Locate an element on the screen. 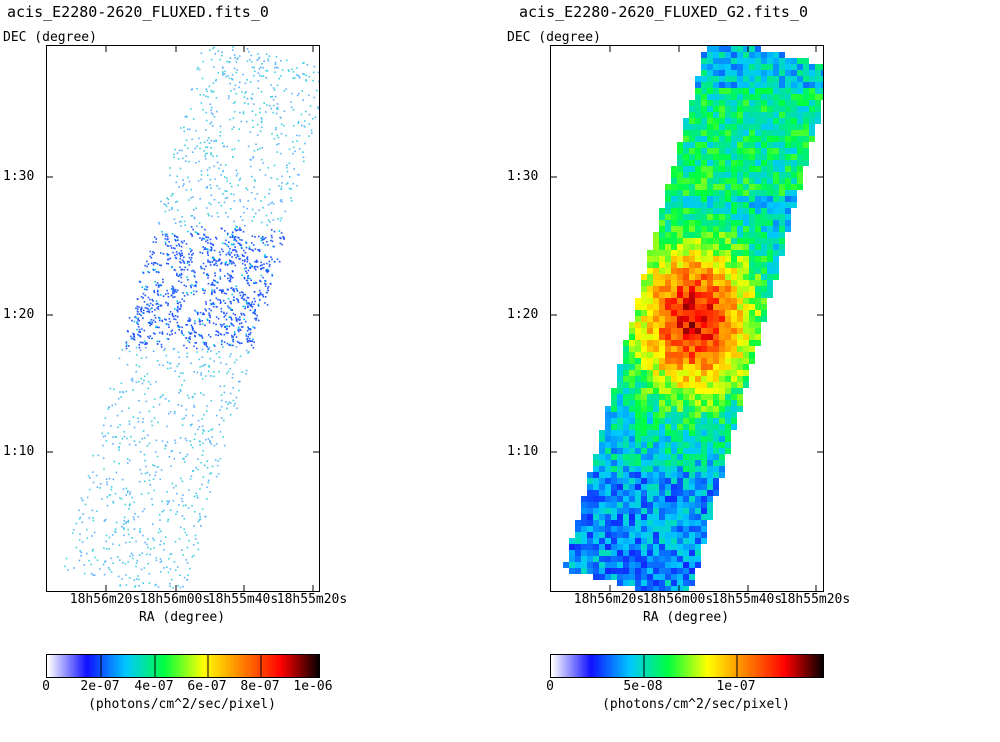 This screenshot has height=742, width=1000. colorbar-tick-label: 1e-07 is located at coordinates (736, 686).